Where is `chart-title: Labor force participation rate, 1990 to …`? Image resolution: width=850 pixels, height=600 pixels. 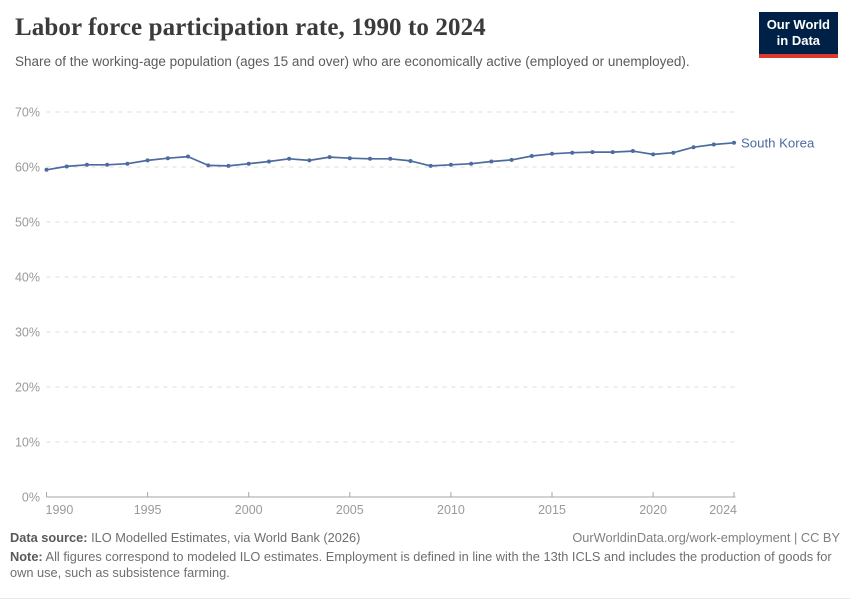 chart-title: Labor force participation rate, 1990 to … is located at coordinates (250, 27).